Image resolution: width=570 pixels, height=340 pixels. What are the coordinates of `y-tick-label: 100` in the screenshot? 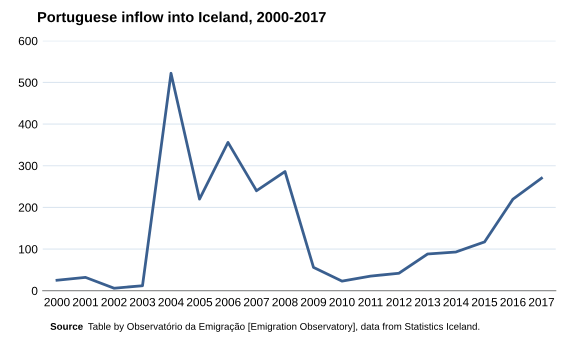 It's located at (28, 249).